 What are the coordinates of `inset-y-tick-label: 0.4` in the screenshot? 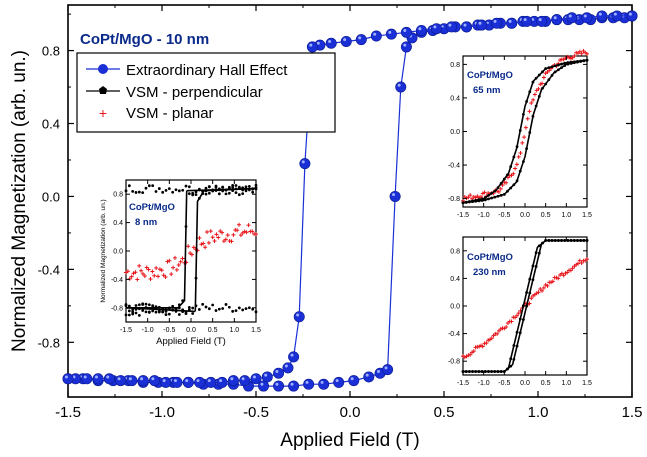 It's located at (118, 223).